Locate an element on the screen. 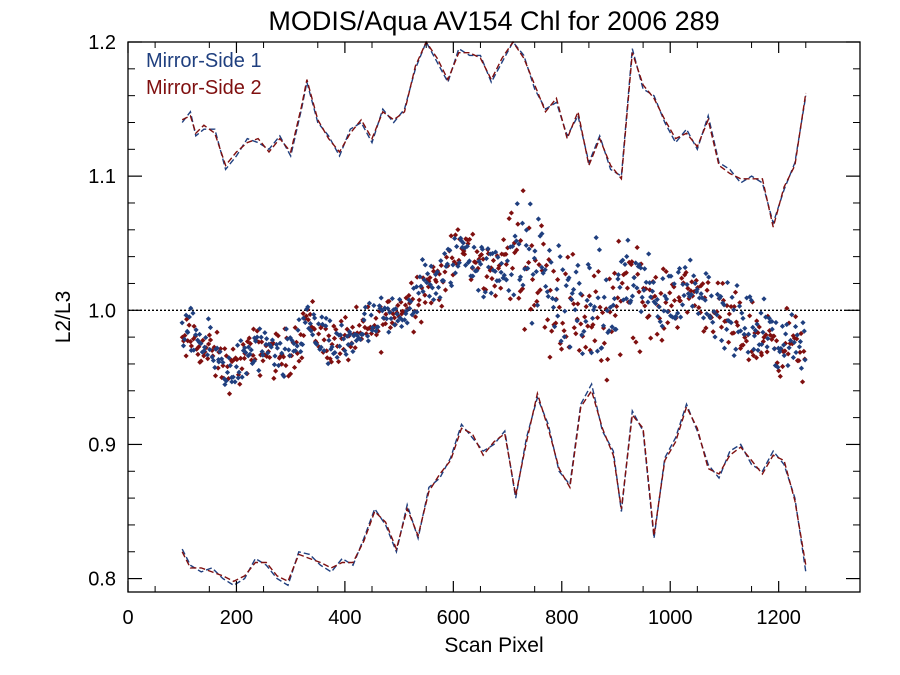  y-tick-label: 0.9 is located at coordinates (102, 445).